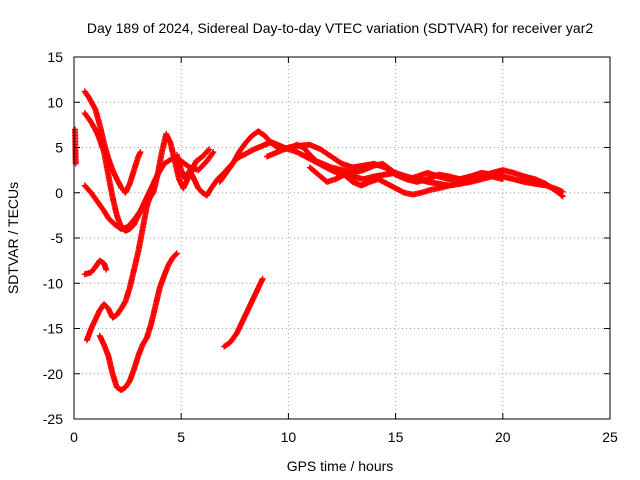 Image resolution: width=640 pixels, height=480 pixels. I want to click on x-tick-label: 5, so click(181, 437).